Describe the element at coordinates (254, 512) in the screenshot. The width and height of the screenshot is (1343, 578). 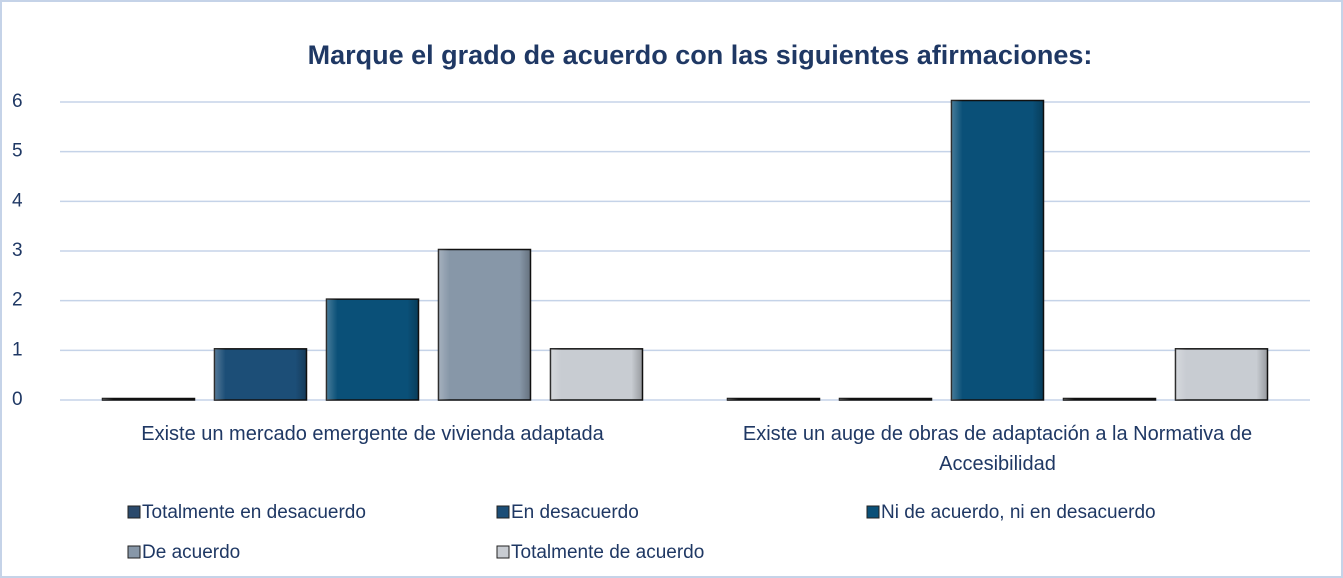
I see `legend-label: Totalmente en desacuerdo` at that location.